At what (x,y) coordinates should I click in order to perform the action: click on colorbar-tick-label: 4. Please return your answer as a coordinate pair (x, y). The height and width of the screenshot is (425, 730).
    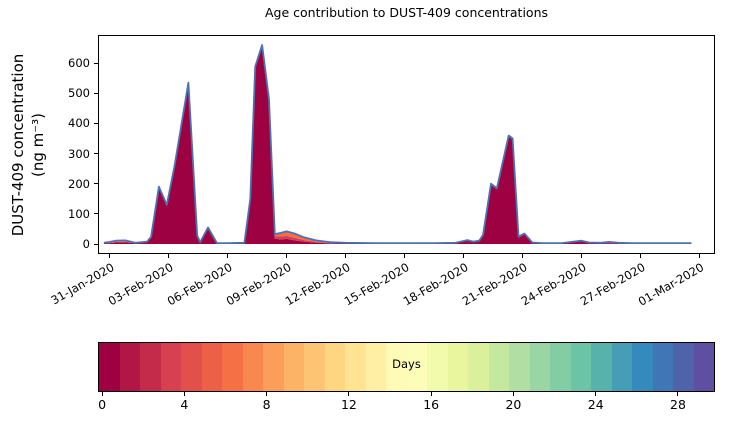
    Looking at the image, I should click on (184, 404).